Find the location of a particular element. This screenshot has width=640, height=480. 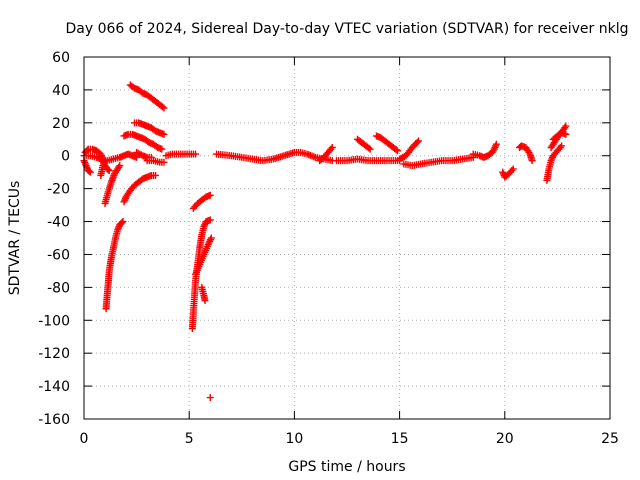

x-tick-label: 0 is located at coordinates (84, 439).